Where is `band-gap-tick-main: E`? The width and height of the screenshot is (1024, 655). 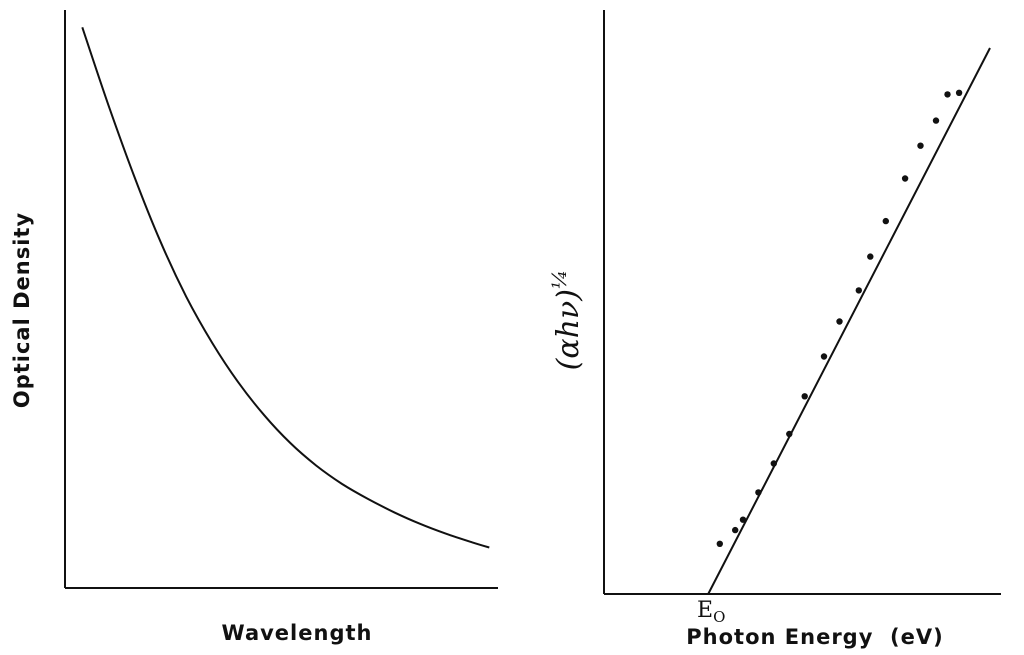 band-gap-tick-main: E is located at coordinates (705, 610).